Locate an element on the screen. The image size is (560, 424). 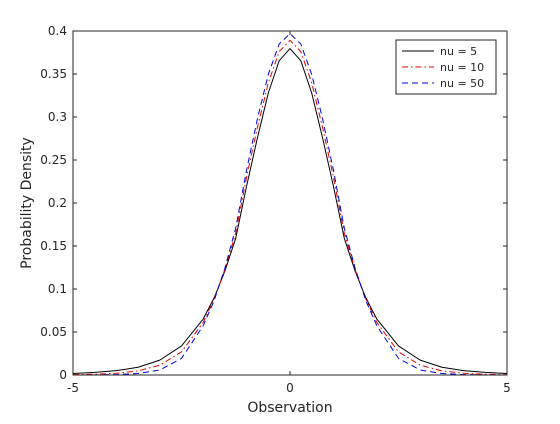
y-tick-label: 0.25 is located at coordinates (53, 160).